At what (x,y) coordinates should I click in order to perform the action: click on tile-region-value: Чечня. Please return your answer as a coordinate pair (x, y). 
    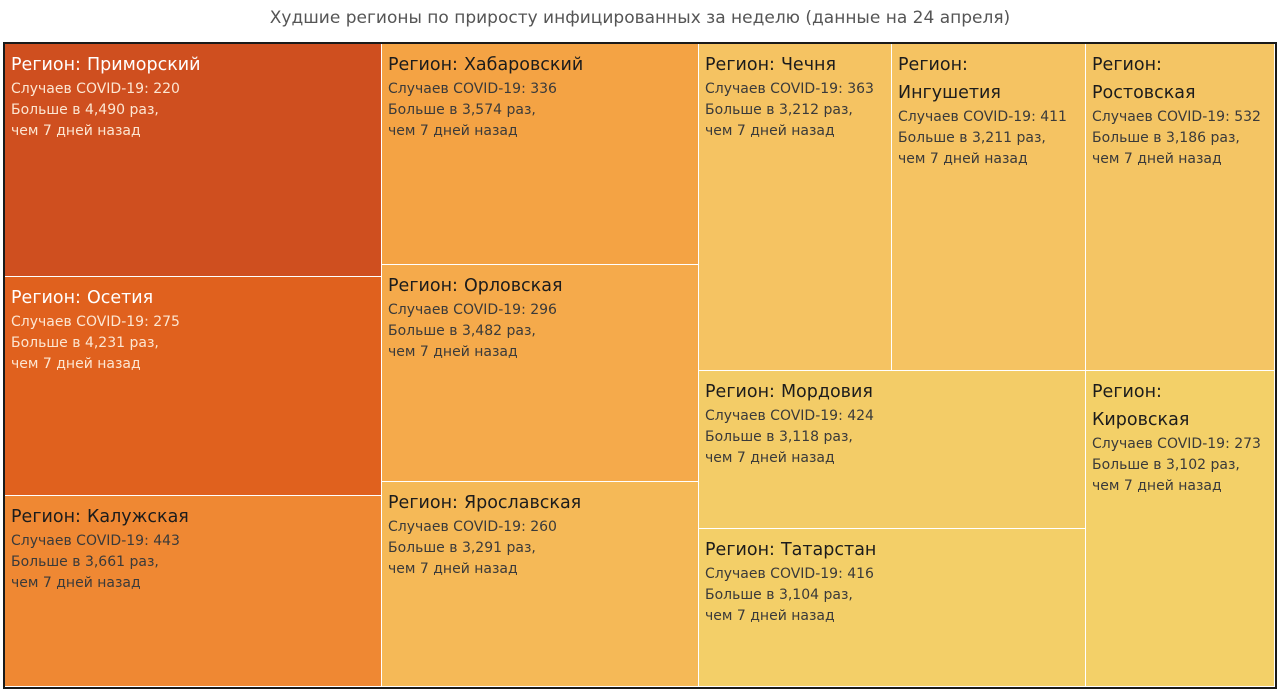
    Looking at the image, I should click on (808, 65).